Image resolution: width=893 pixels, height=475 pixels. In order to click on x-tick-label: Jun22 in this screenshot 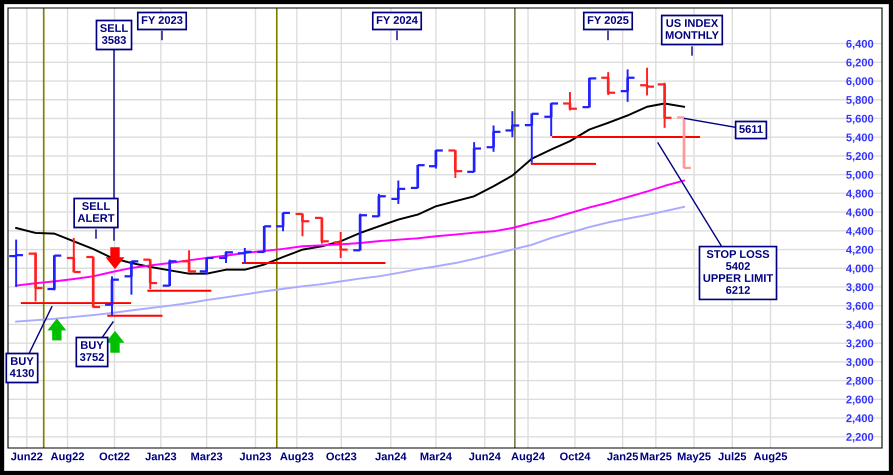, I will do `click(26, 456)`.